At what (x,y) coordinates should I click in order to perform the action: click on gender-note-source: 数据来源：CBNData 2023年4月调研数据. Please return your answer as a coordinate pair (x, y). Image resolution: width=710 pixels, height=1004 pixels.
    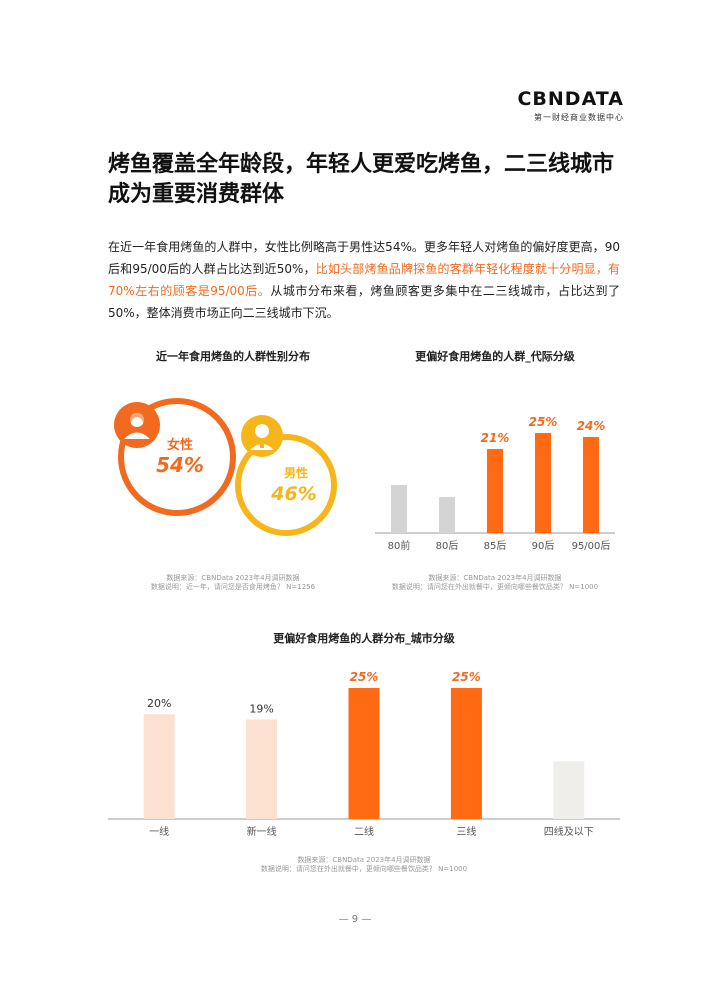
    Looking at the image, I should click on (233, 578).